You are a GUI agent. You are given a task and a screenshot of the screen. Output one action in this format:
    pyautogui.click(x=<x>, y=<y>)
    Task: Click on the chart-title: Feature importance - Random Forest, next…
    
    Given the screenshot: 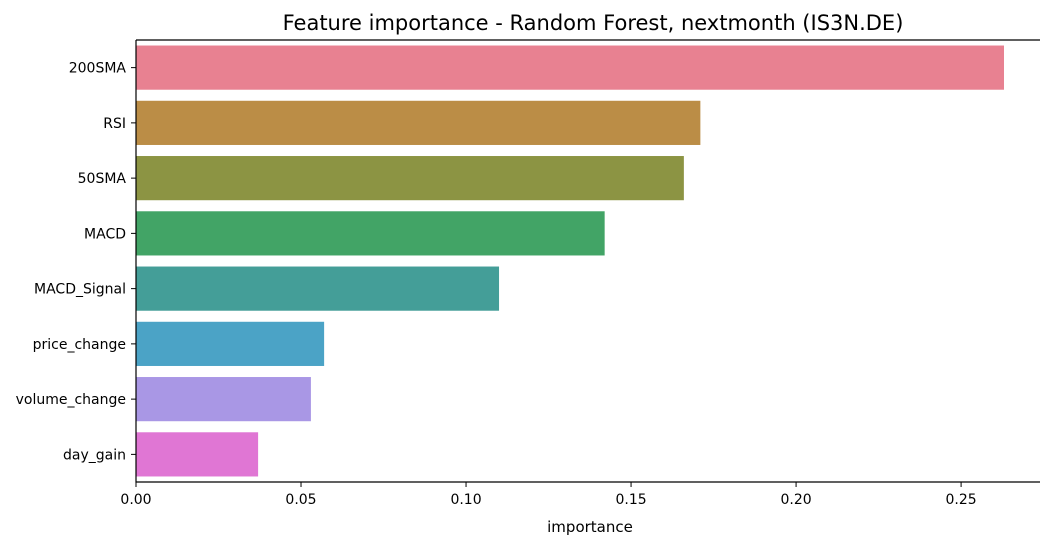 What is the action you would take?
    pyautogui.click(x=593, y=23)
    